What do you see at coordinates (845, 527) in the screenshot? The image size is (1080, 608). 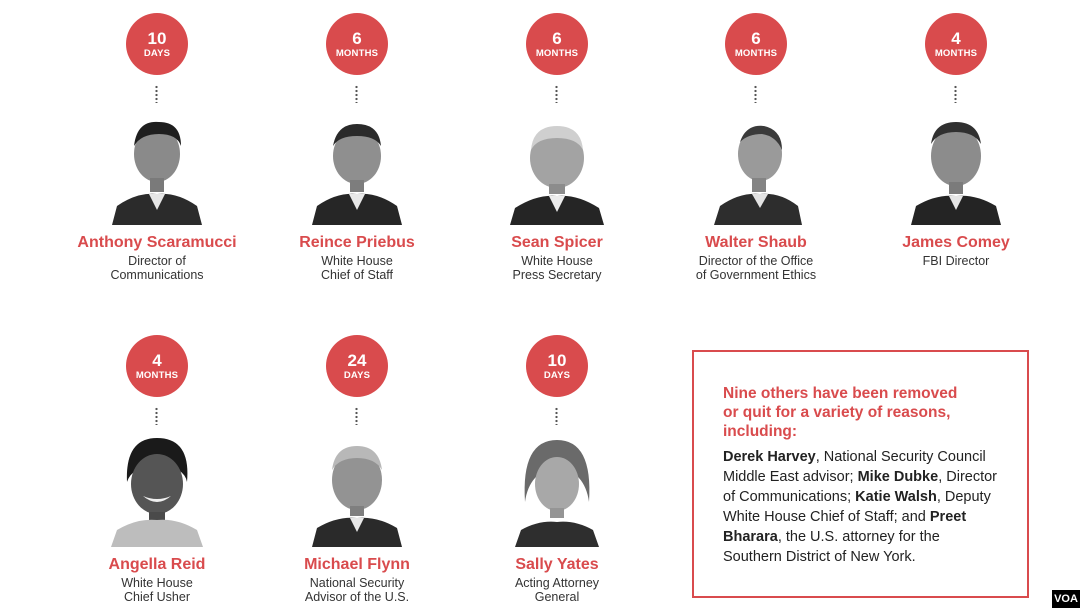 I see `other-person-name: Preet Bharara` at bounding box center [845, 527].